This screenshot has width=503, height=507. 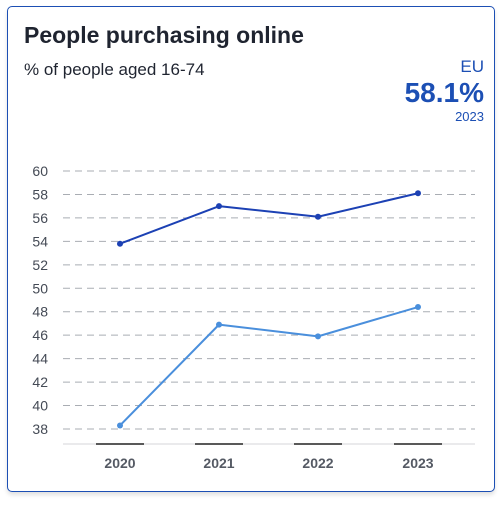 What do you see at coordinates (119, 463) in the screenshot?
I see `x-tick-label: 2020` at bounding box center [119, 463].